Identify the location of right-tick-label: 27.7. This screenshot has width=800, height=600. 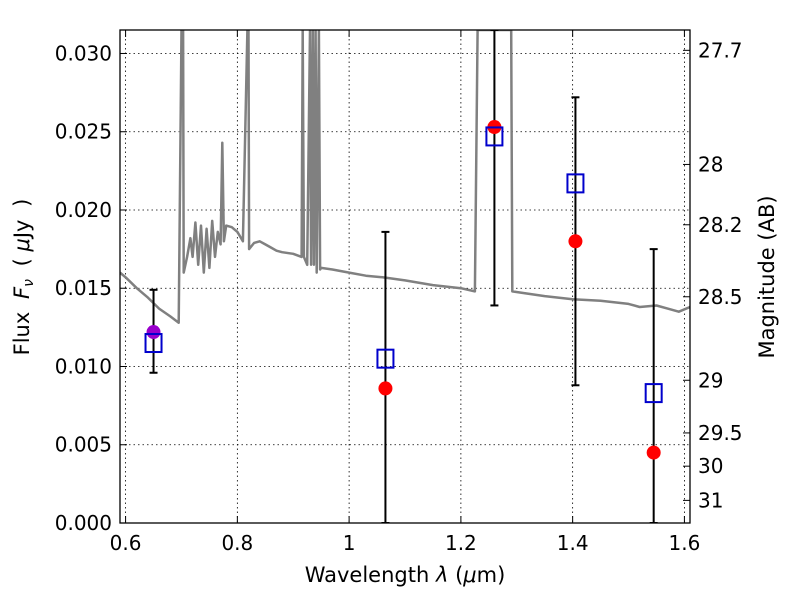
(720, 50).